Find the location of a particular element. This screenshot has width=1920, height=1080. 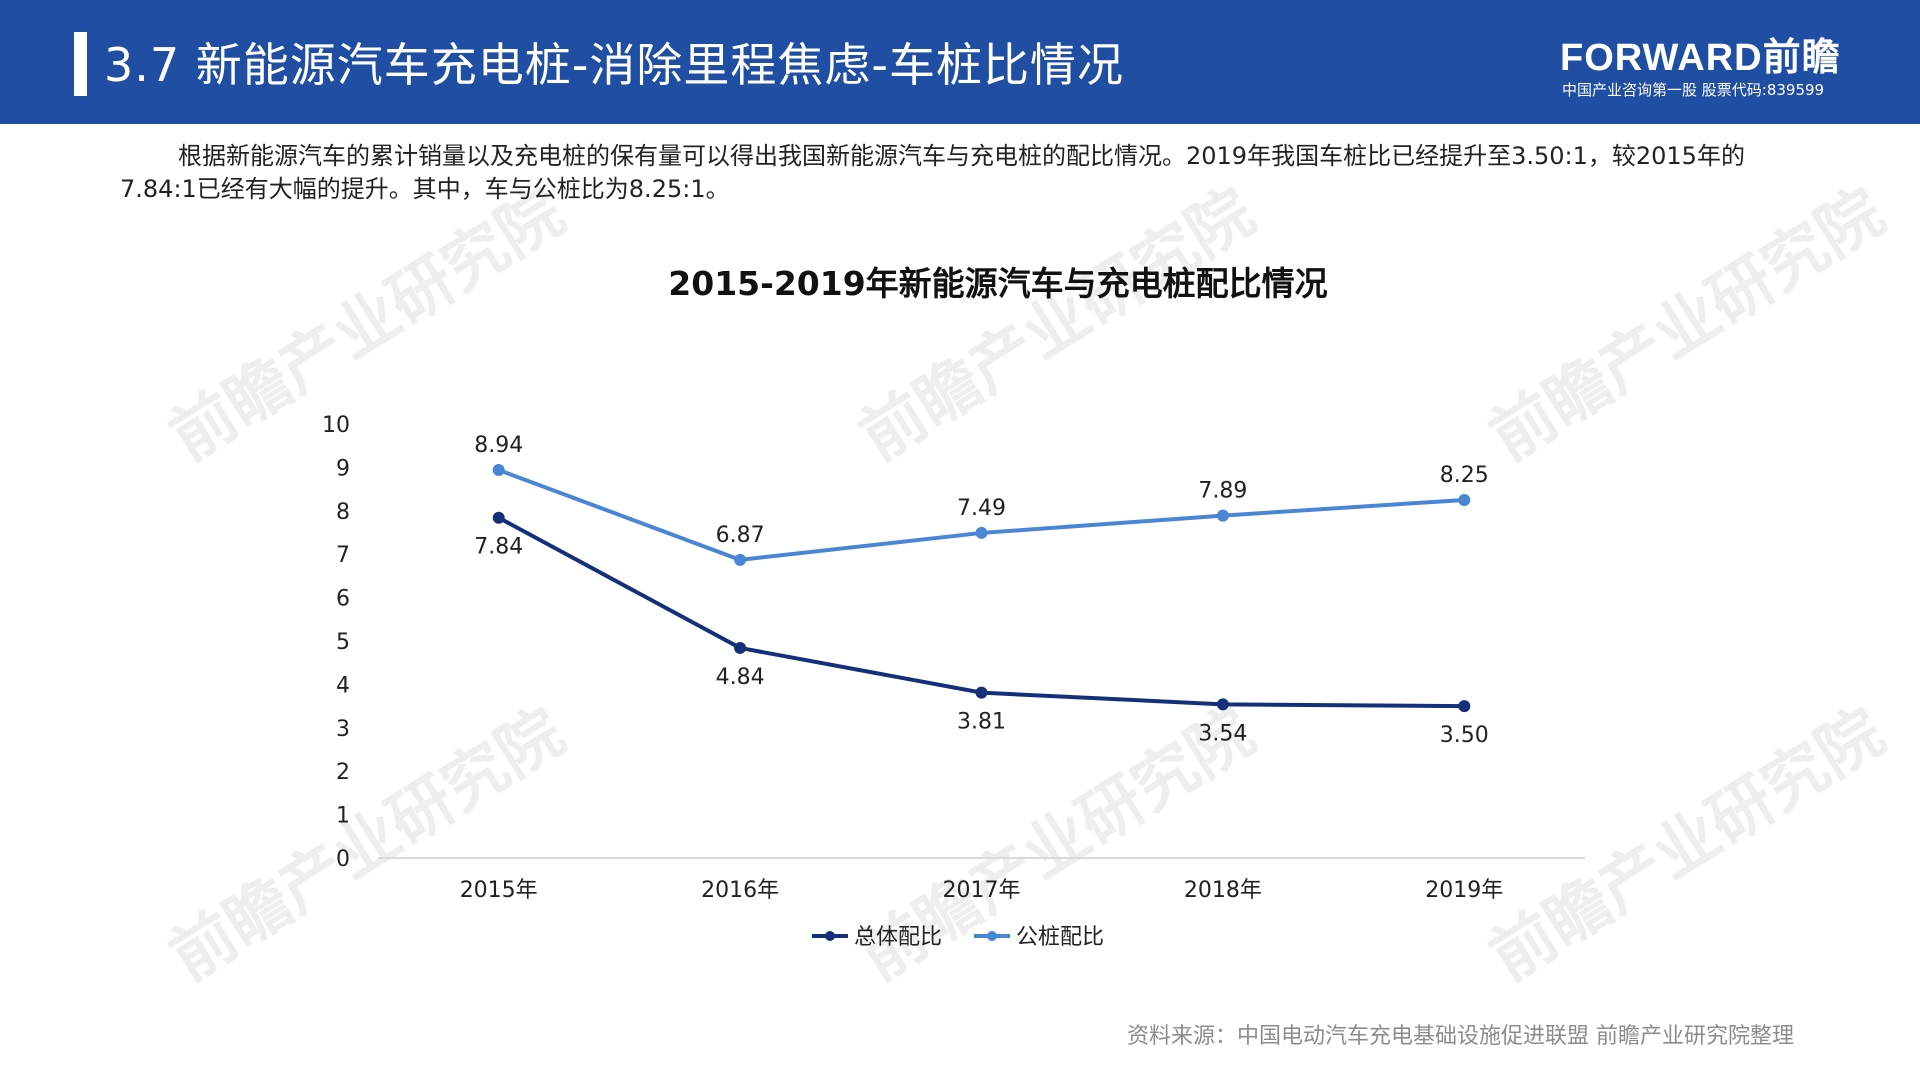

y-tick-label: 8 is located at coordinates (343, 512).